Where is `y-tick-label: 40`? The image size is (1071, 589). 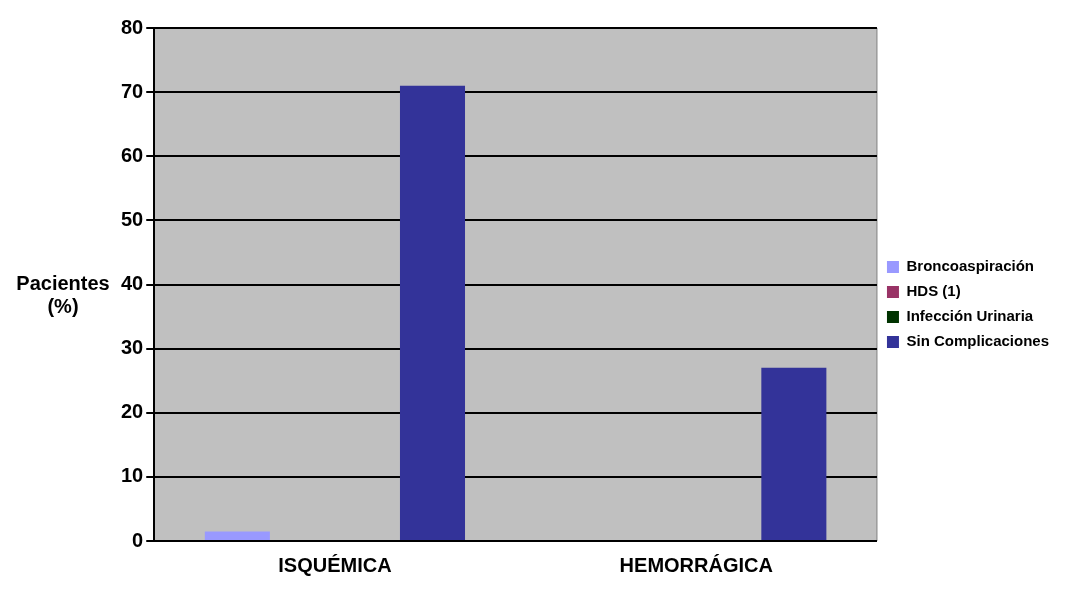
y-tick-label: 40 is located at coordinates (132, 283).